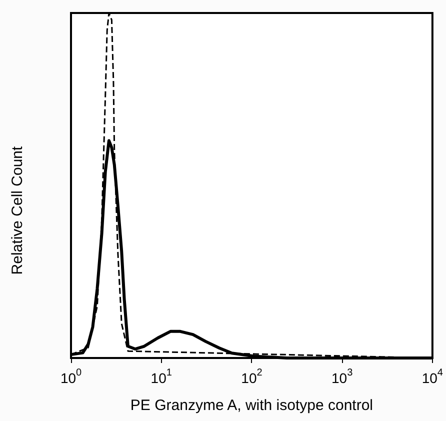 The width and height of the screenshot is (446, 421). I want to click on x-axis-title: PE Granzyme A, with isotype control, so click(252, 405).